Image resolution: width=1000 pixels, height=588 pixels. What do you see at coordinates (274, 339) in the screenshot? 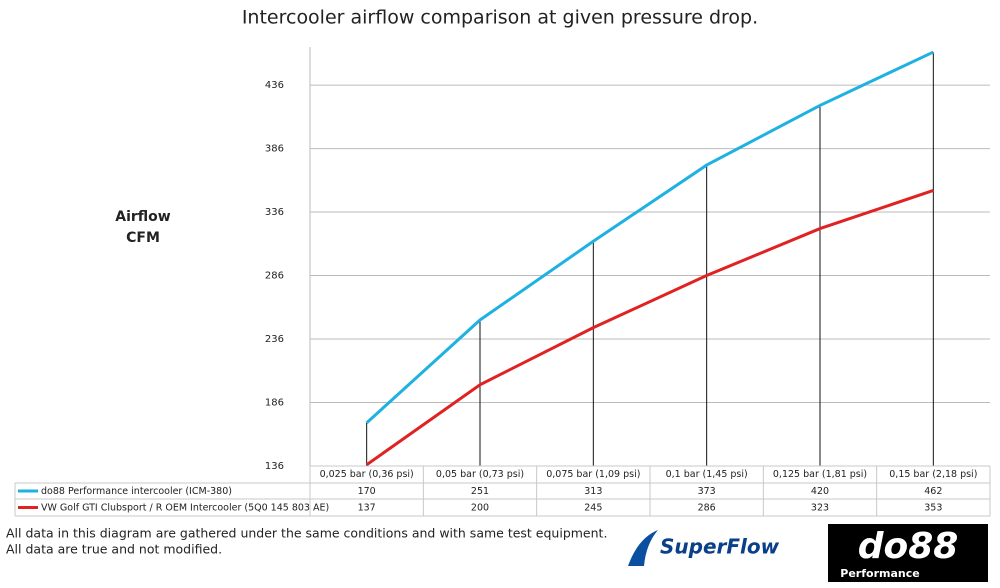
I see `y-tick-label: 236` at bounding box center [274, 339].